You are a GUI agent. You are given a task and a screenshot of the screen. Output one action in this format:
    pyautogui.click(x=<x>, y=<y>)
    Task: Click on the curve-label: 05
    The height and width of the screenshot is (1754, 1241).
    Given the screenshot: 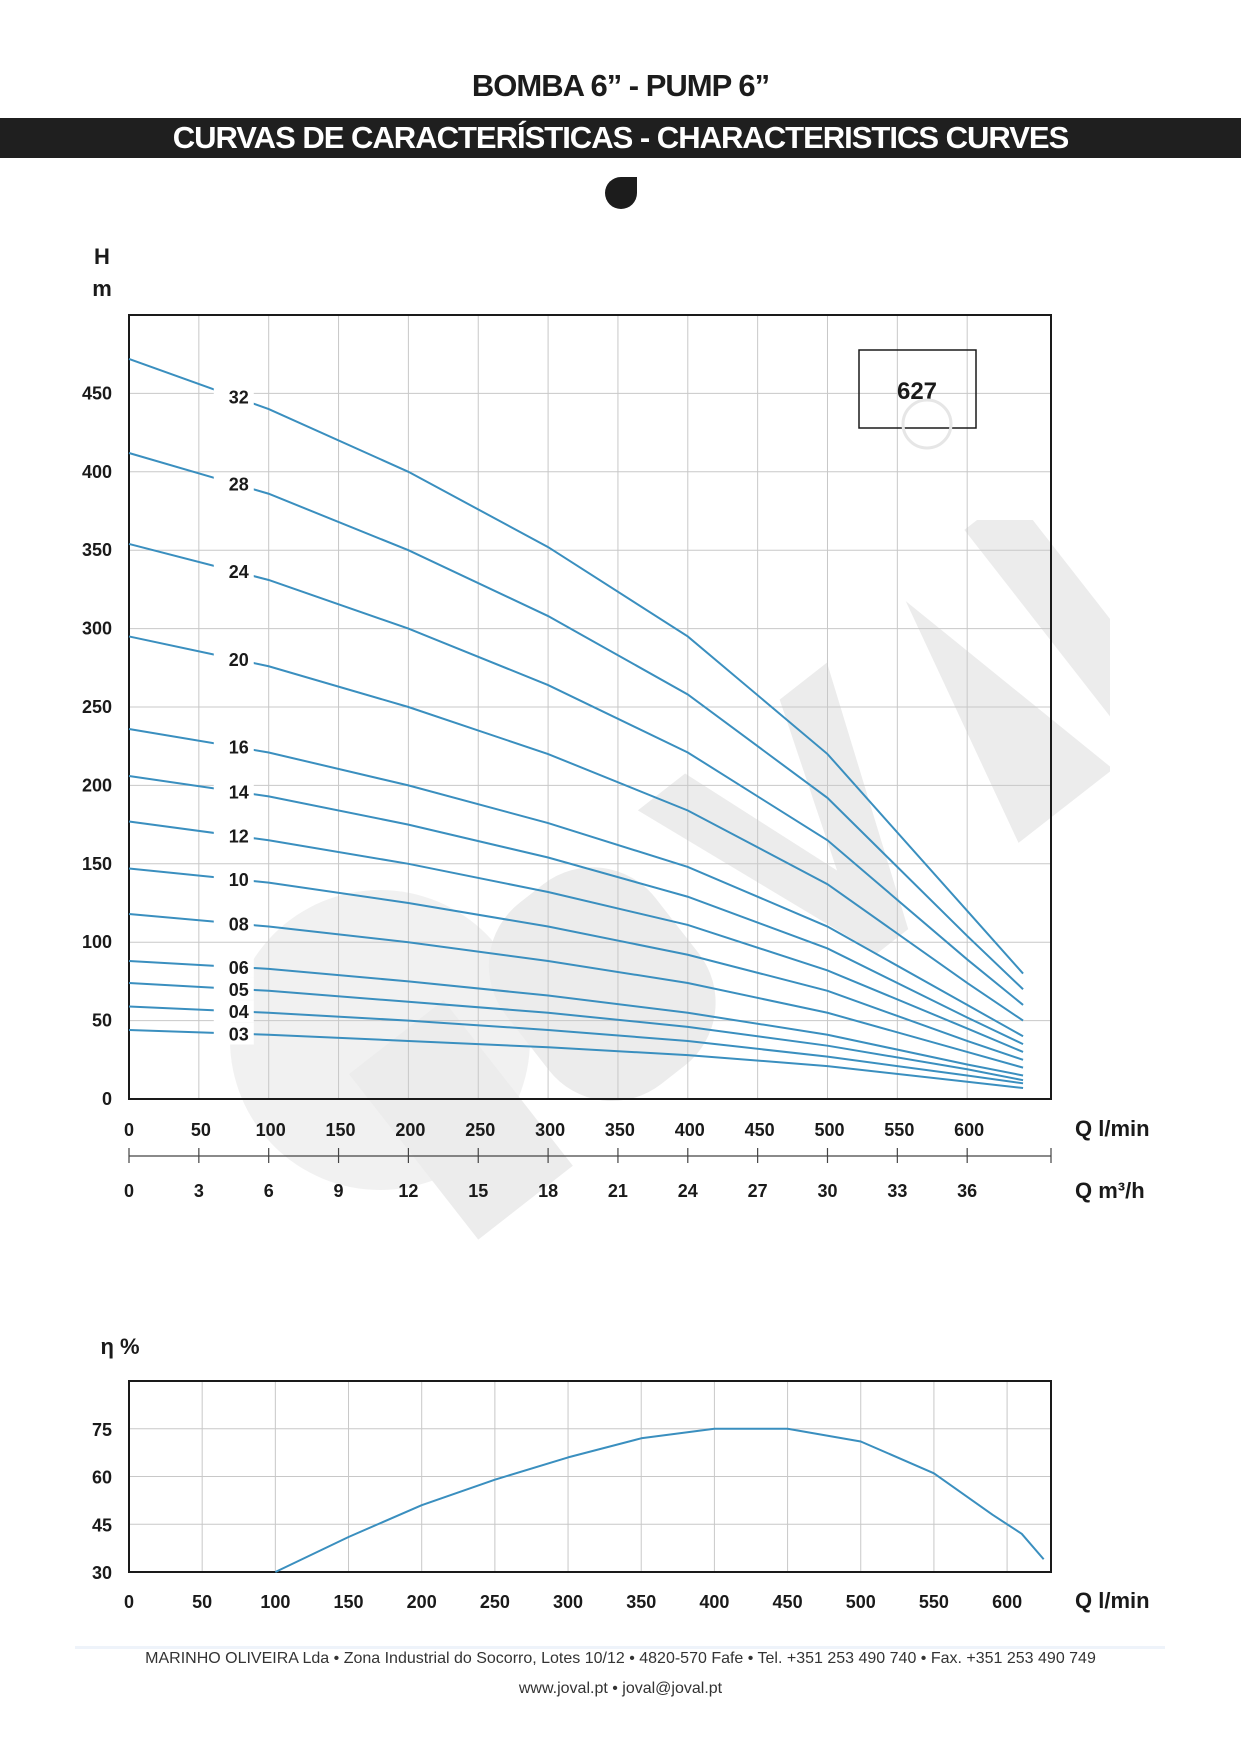 What is the action you would take?
    pyautogui.click(x=239, y=990)
    